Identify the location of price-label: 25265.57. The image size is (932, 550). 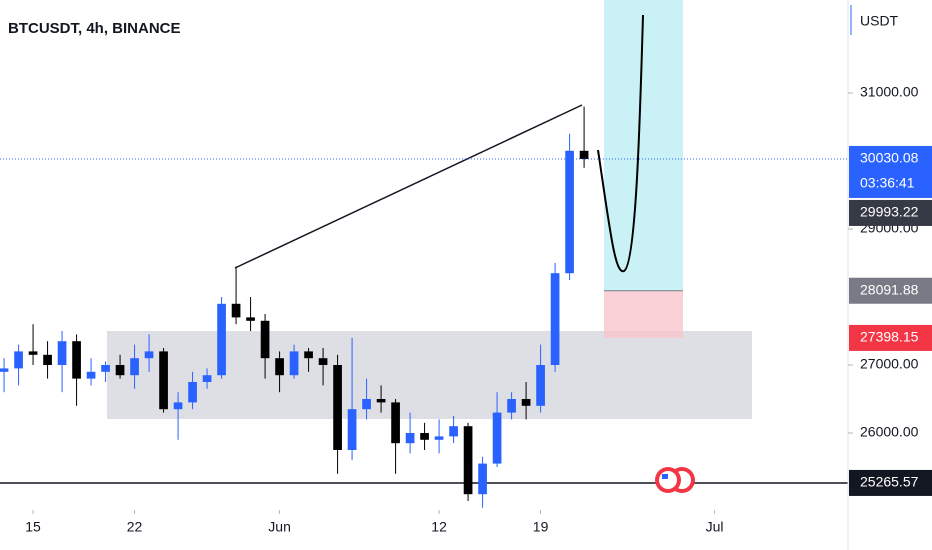
(889, 482).